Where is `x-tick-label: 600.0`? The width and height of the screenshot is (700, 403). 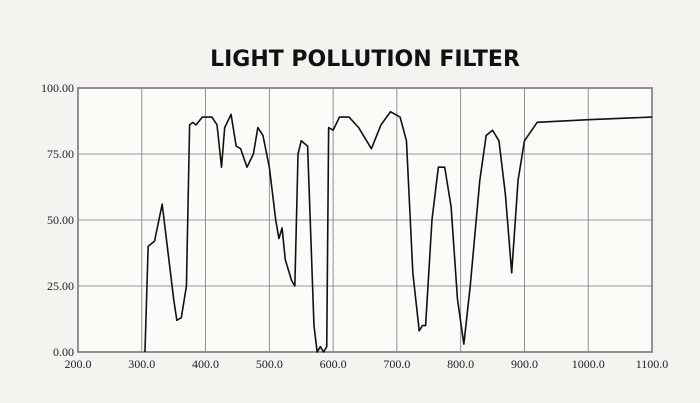 x-tick-label: 600.0 is located at coordinates (333, 364).